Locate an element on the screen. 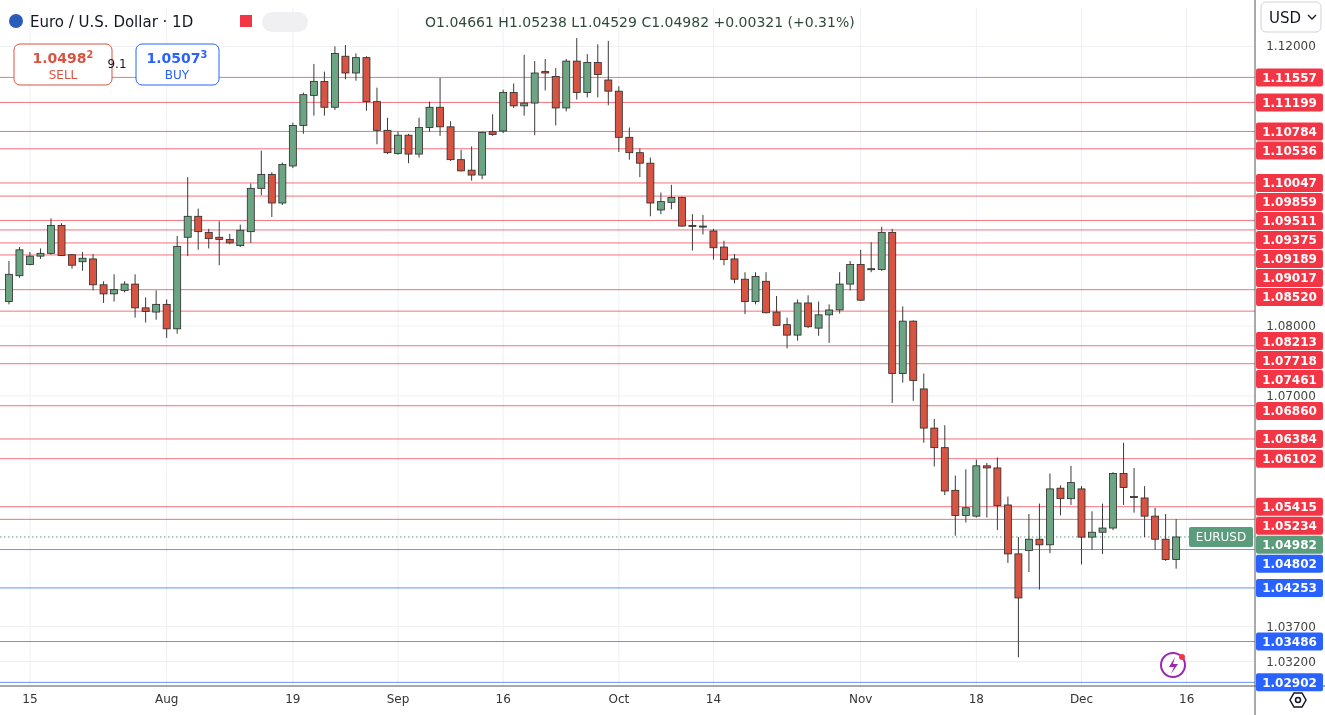  ref-line-label: 1.11199 is located at coordinates (1289, 102).